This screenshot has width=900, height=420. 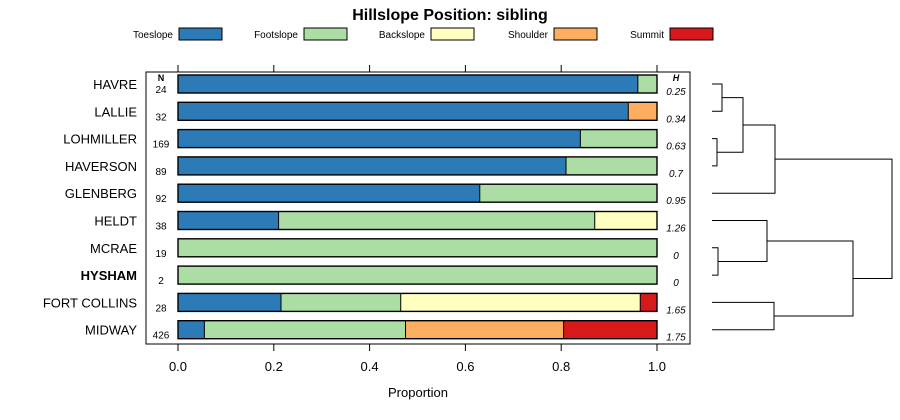 I want to click on x-tick-label: 0.2, so click(x=274, y=366).